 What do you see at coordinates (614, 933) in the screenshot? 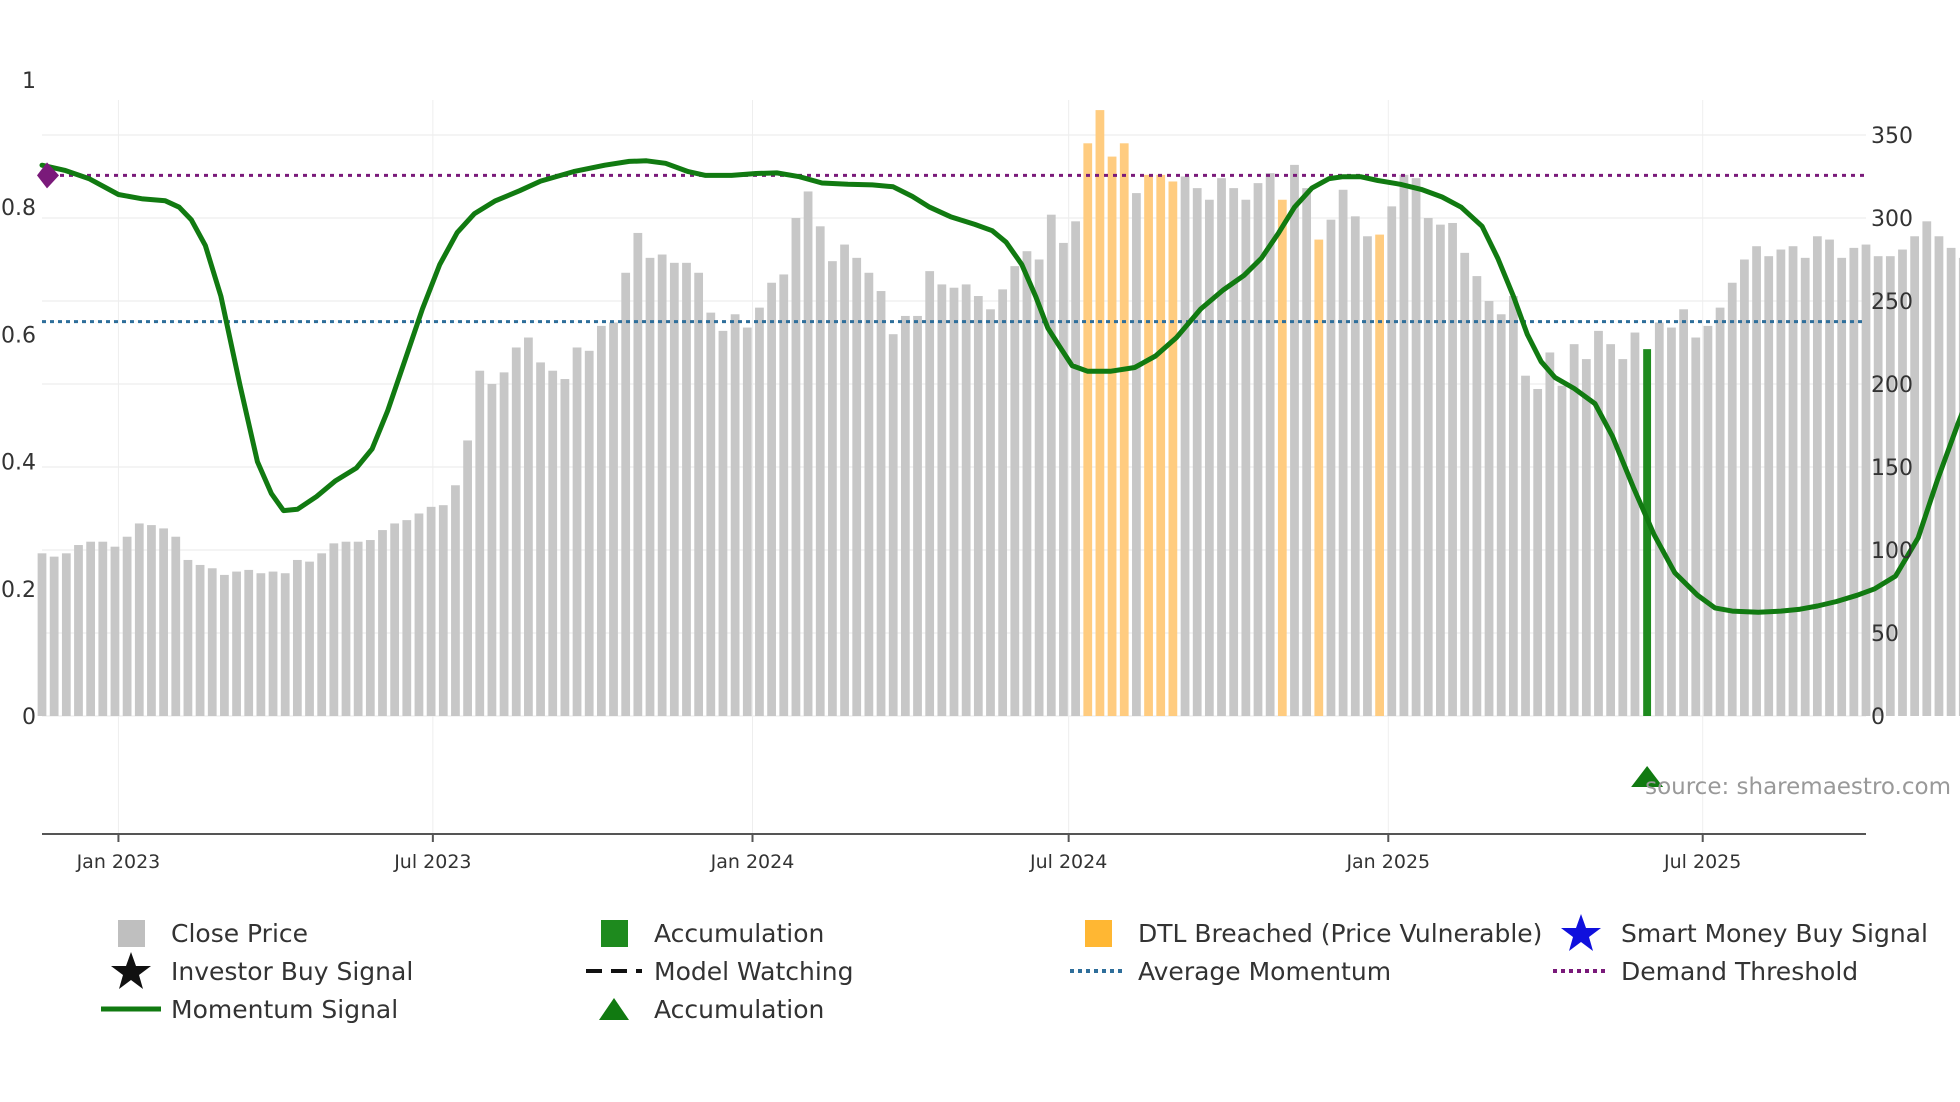
I see `green-square-icon` at bounding box center [614, 933].